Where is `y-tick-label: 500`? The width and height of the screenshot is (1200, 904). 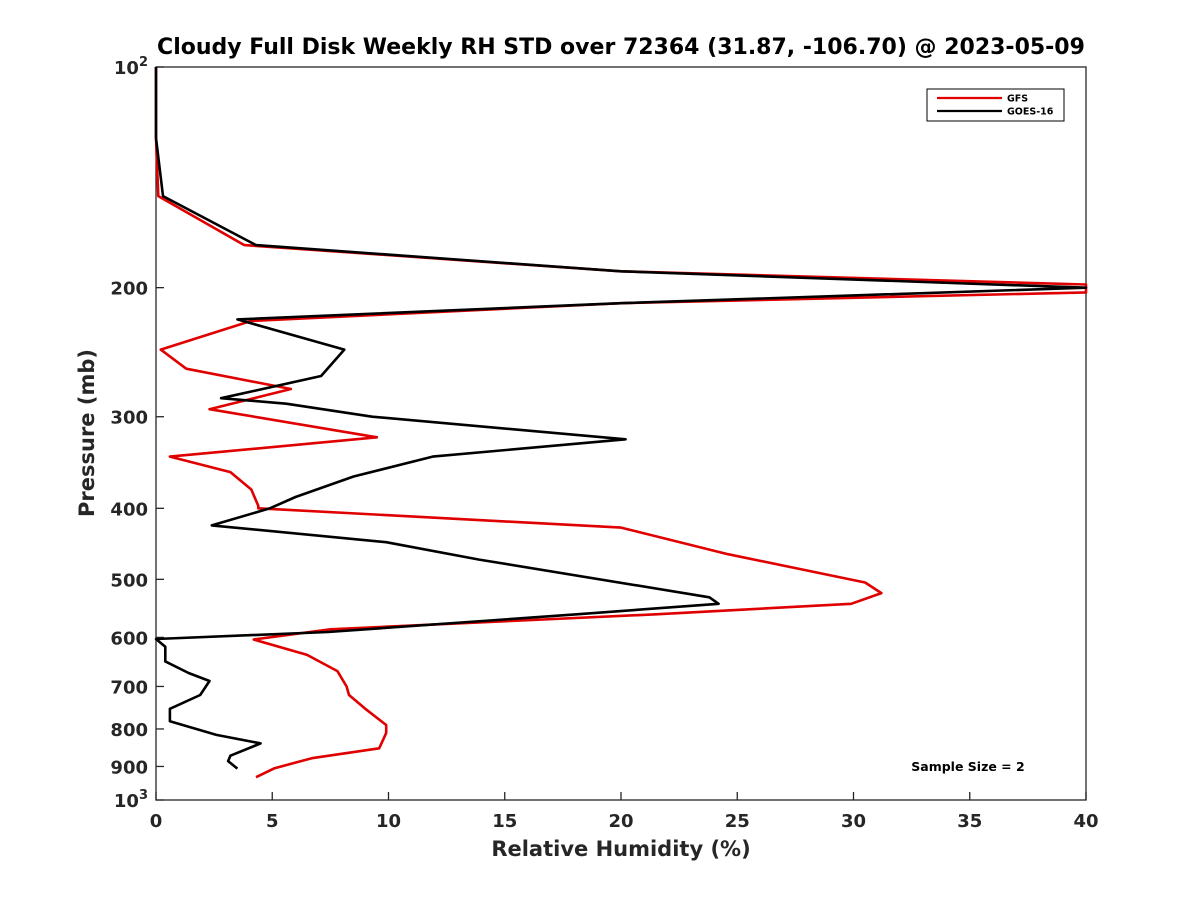
y-tick-label: 500 is located at coordinates (129, 580).